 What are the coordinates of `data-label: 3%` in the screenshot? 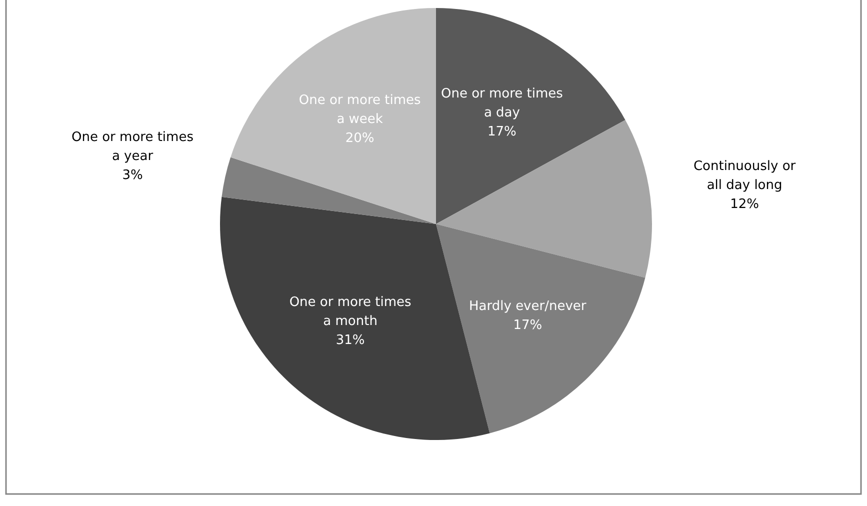 It's located at (132, 175).